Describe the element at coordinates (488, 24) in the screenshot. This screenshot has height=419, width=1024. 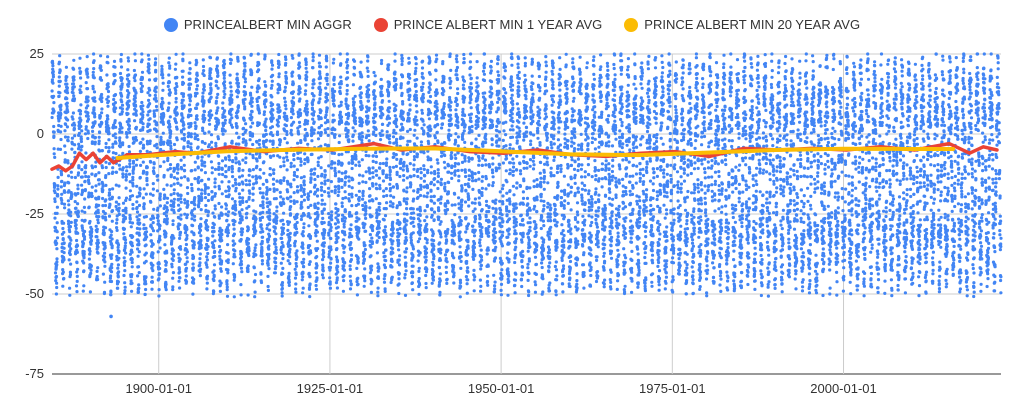
I see `legend-item: PRINCE ALBERT MIN 1 YEAR AVG` at that location.